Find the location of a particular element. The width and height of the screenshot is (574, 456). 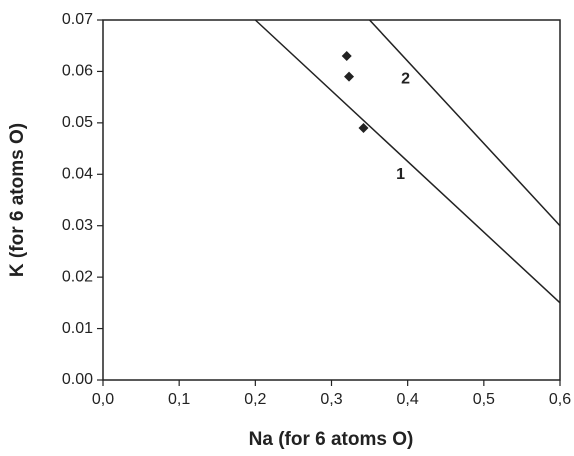

x-axis-title: Na (for 6 atoms O) is located at coordinates (331, 439).